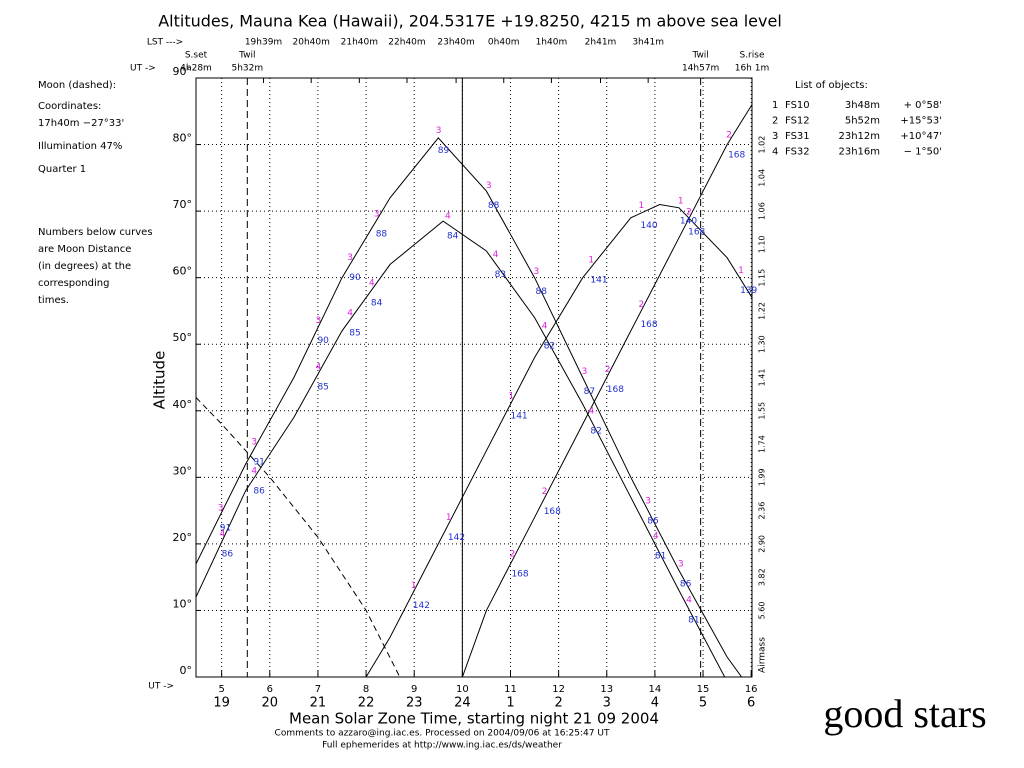  Describe the element at coordinates (762, 311) in the screenshot. I see `airmass-label: 1.22` at that location.